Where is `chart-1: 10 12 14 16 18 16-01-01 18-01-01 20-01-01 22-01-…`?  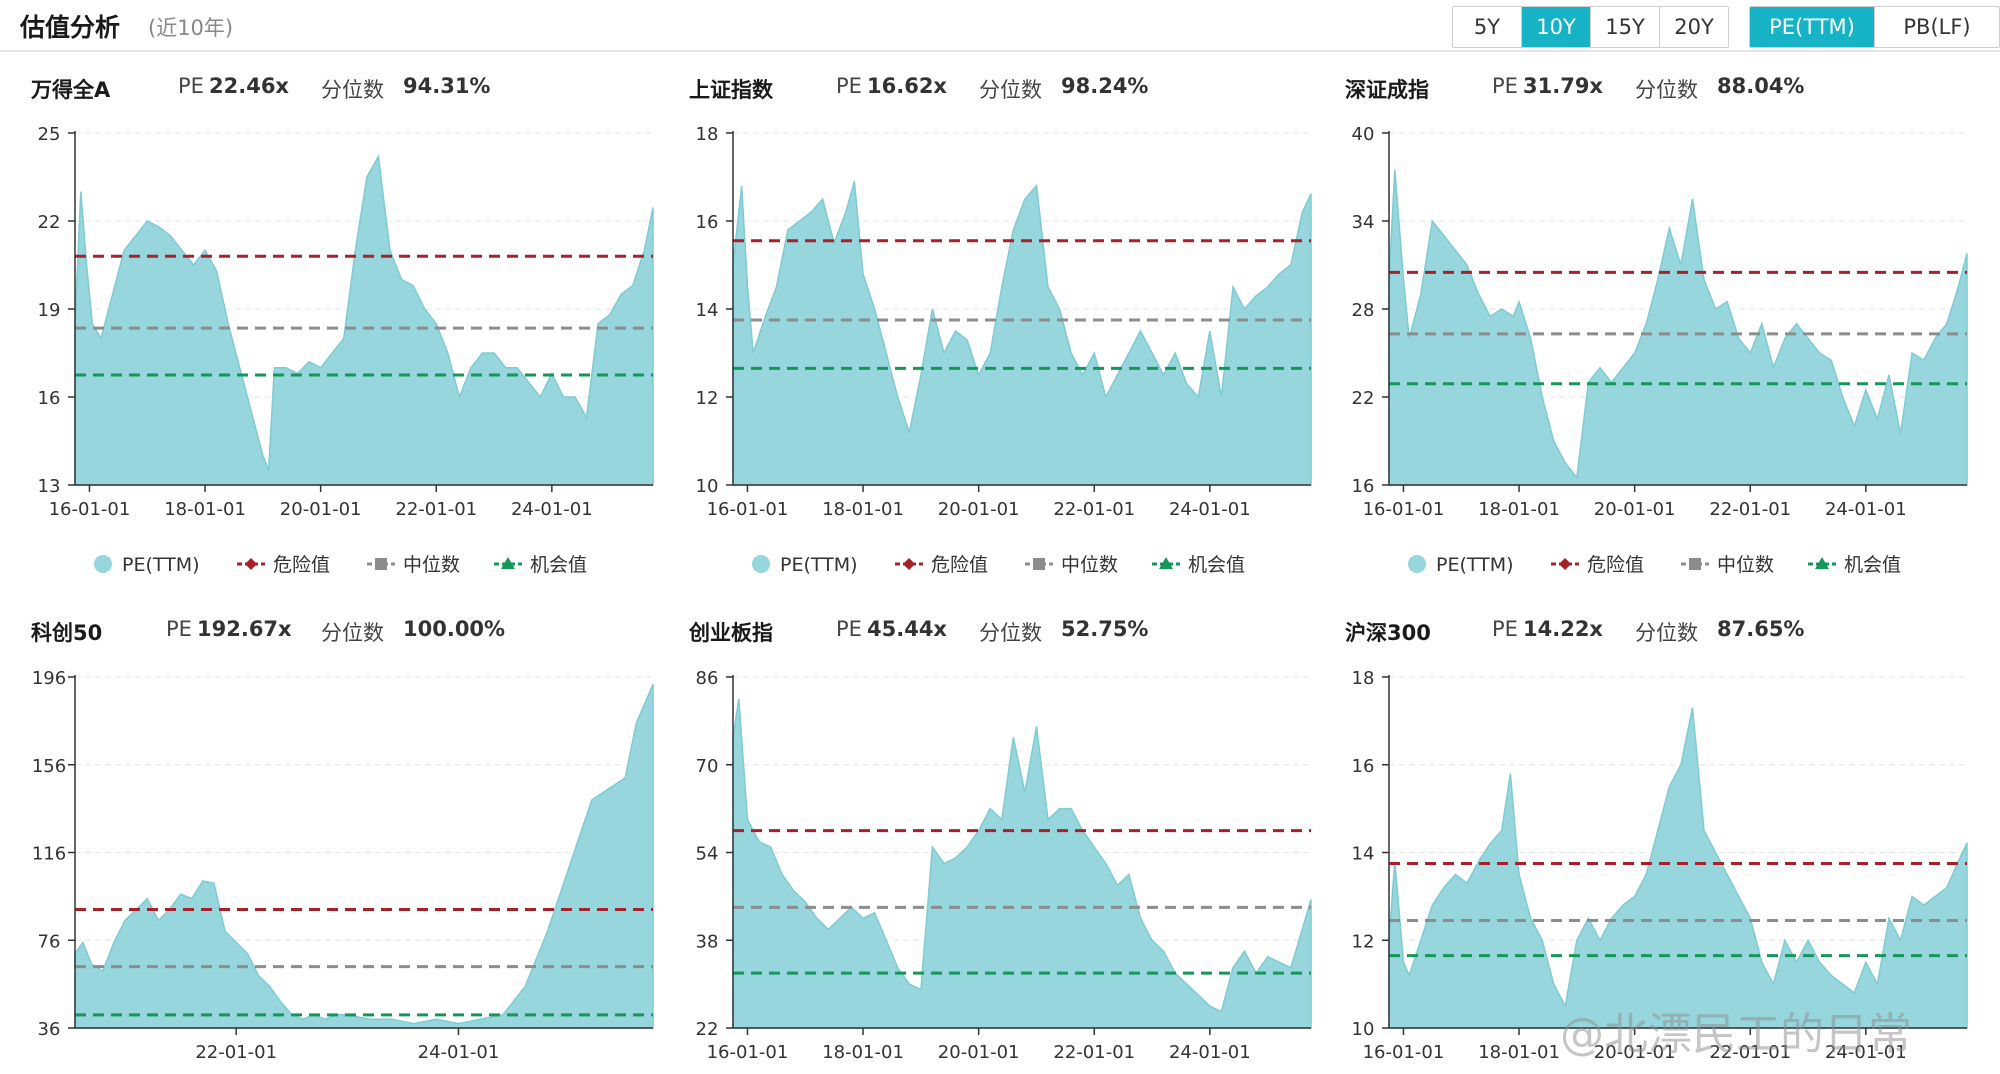 chart-1: 10 12 14 16 18 16-01-01 18-01-01 20-01-01 22-01-… is located at coordinates (1004, 350).